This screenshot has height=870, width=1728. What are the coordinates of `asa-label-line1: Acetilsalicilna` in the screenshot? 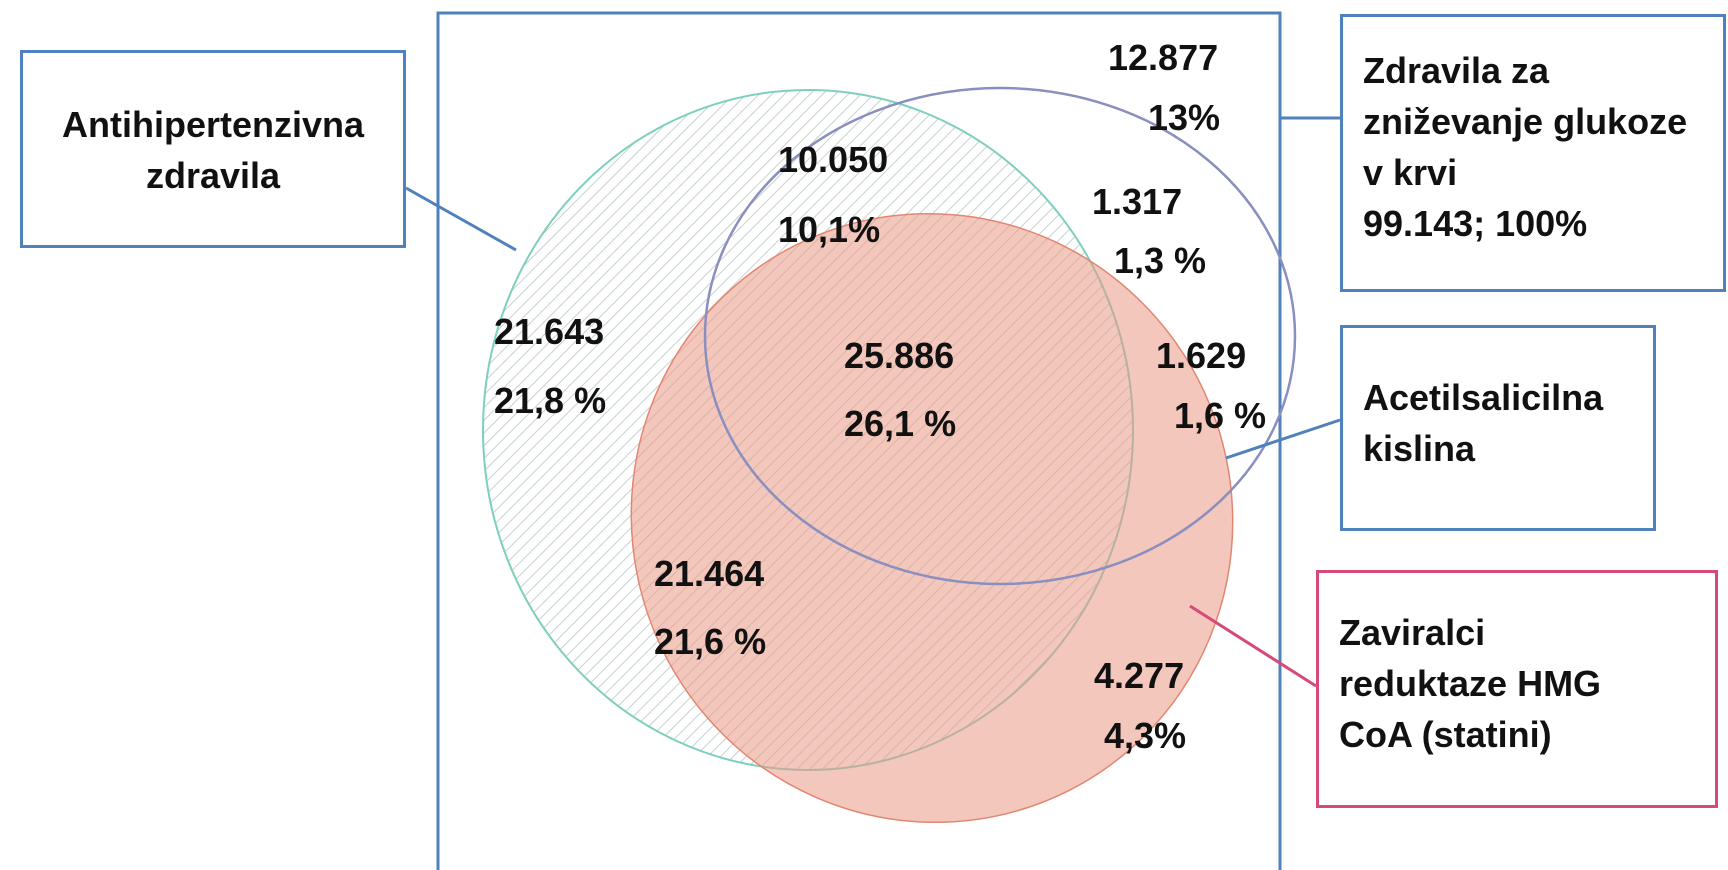 It's located at (1483, 397).